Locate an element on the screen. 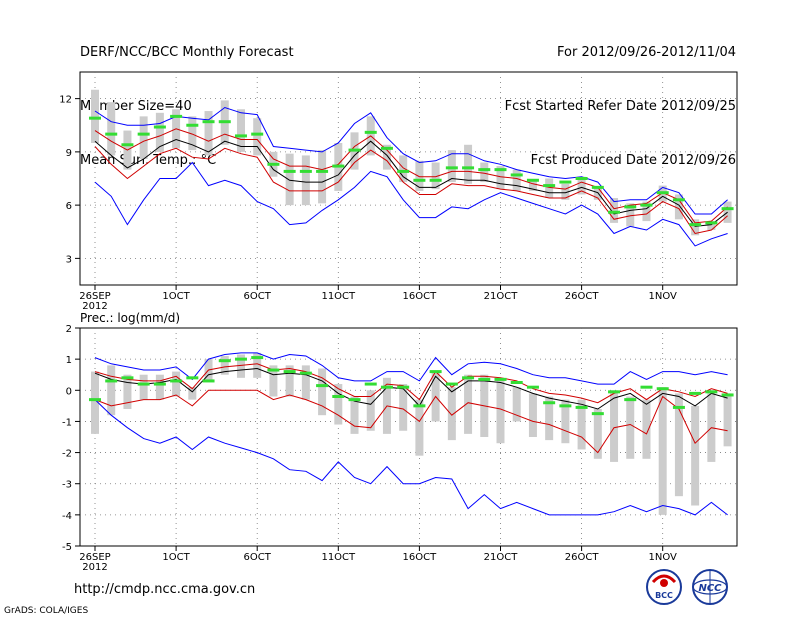  prec-ytick-label: 0 is located at coordinates (69, 391).